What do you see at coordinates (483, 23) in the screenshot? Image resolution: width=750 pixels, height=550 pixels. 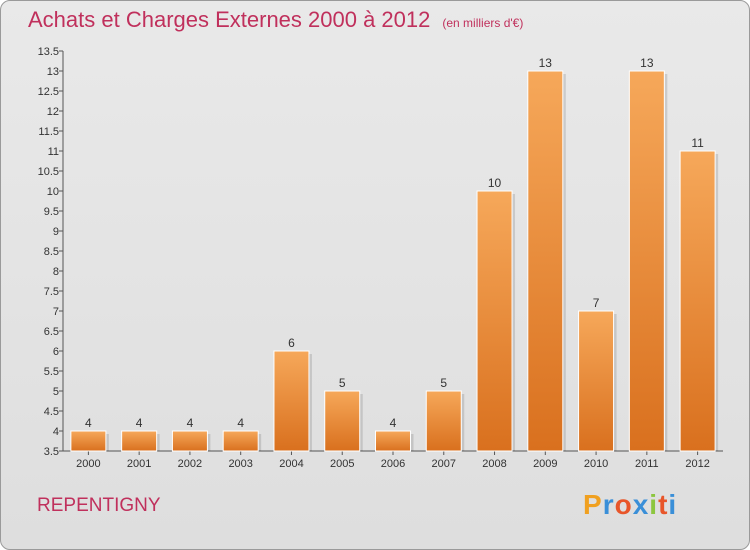 I see `chart-subtitle: (en milliers d'€)` at bounding box center [483, 23].